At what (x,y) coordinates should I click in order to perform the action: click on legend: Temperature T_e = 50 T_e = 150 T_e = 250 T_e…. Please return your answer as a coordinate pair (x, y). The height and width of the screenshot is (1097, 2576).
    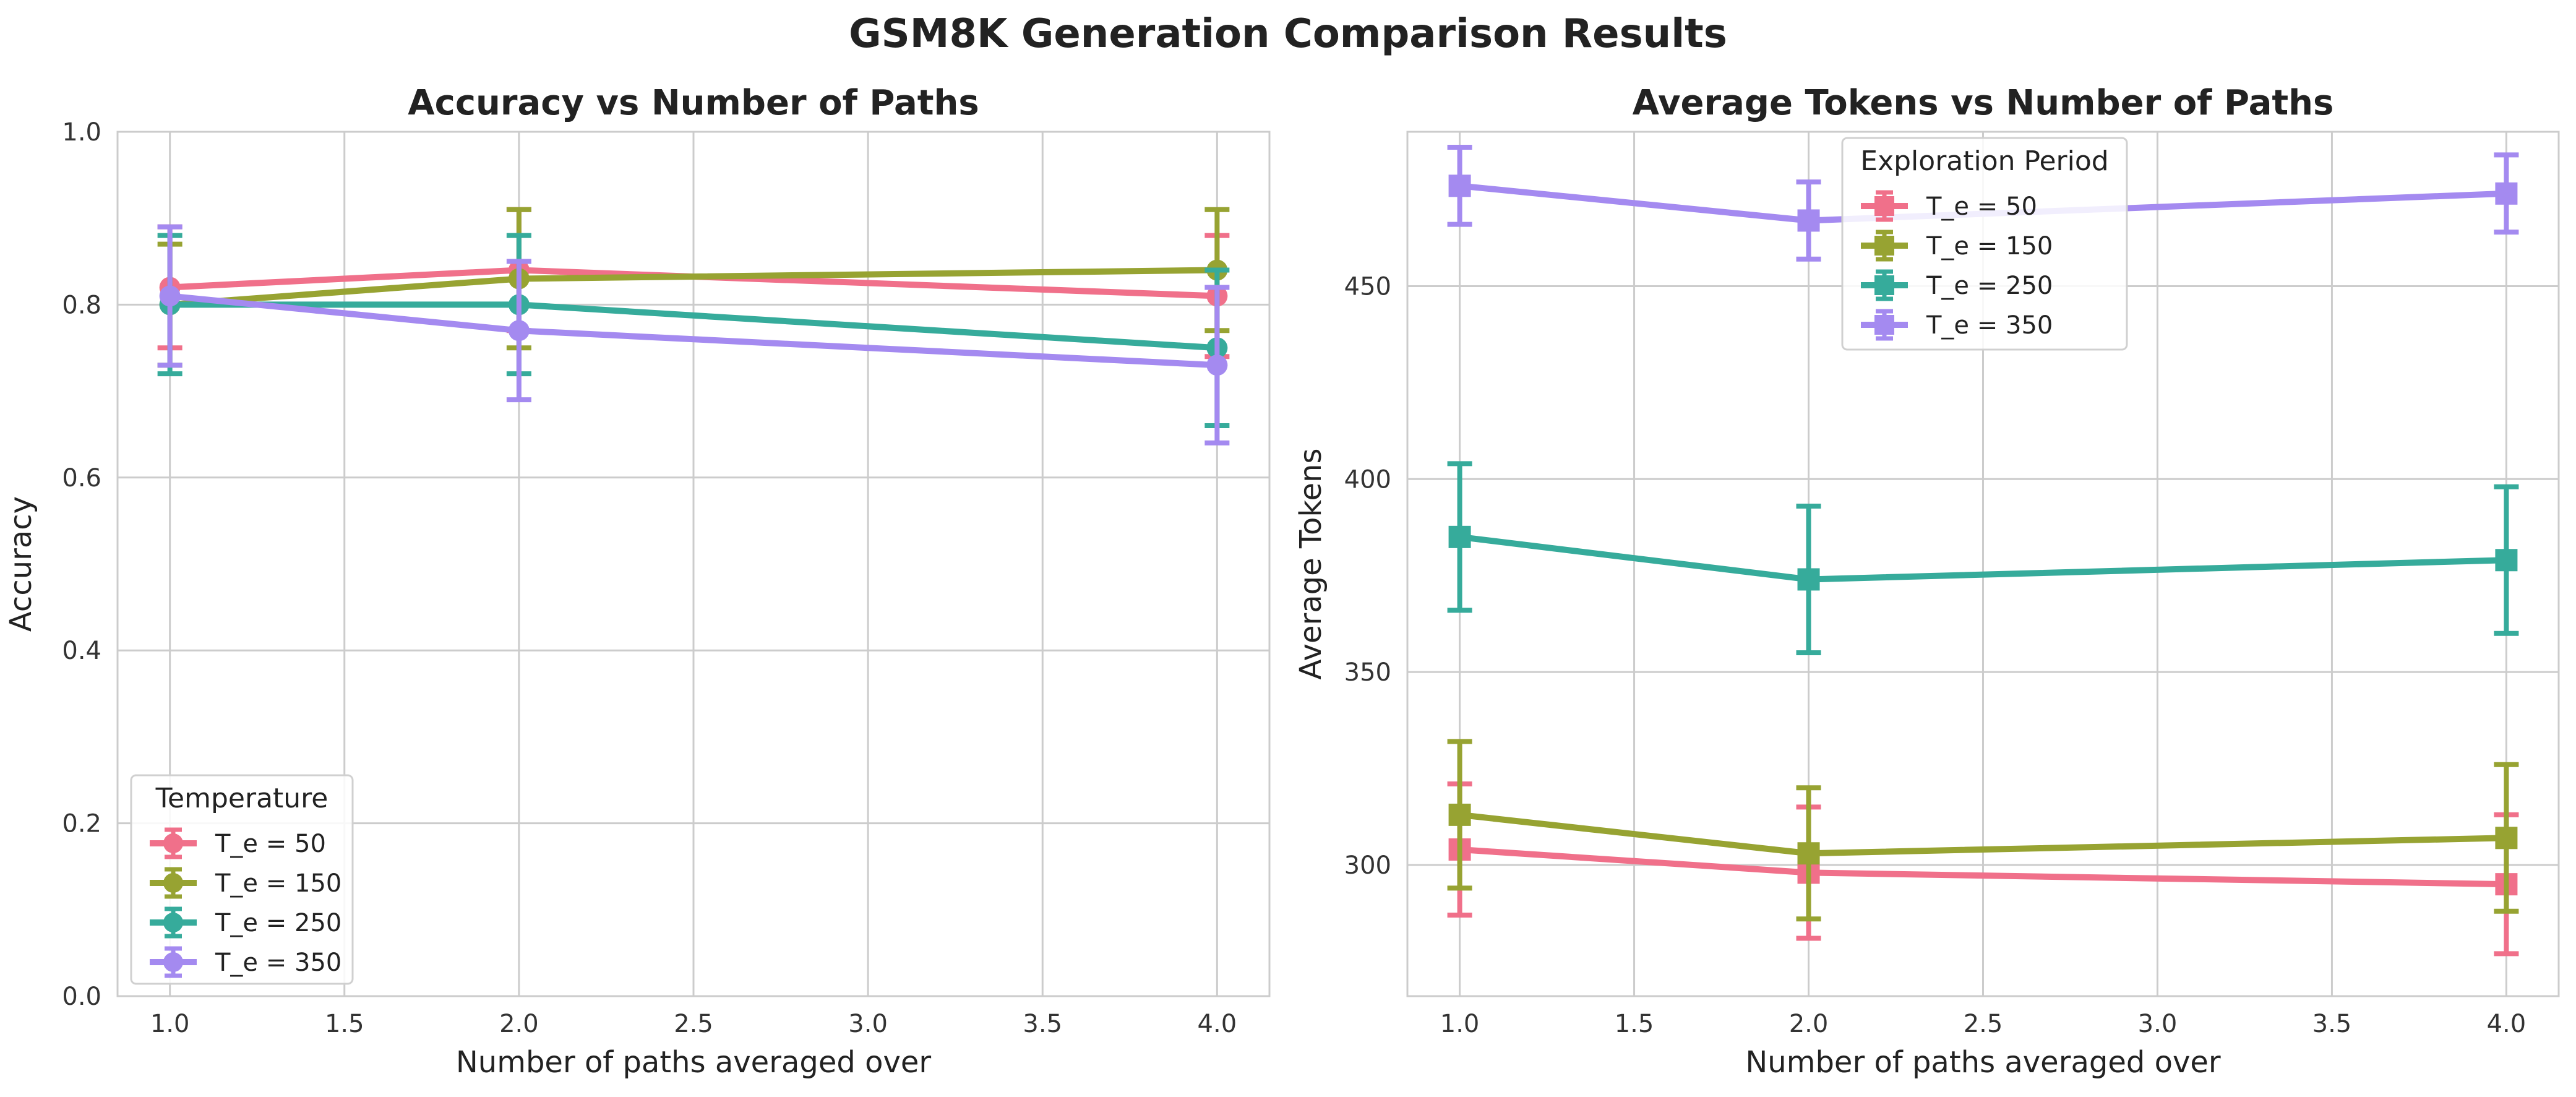
    Looking at the image, I should click on (242, 880).